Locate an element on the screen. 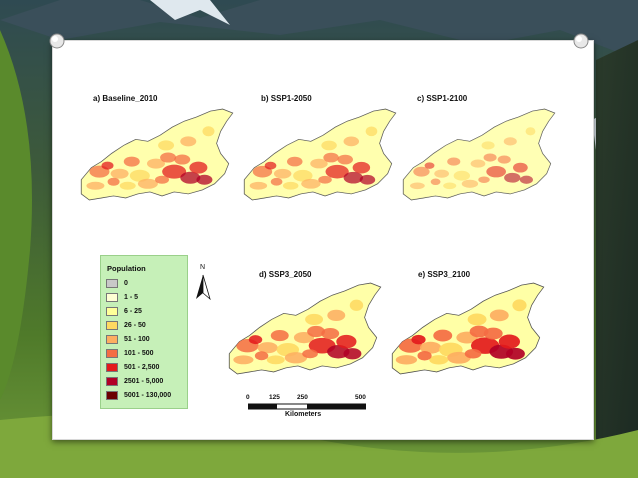  scale-tick-250: 250 is located at coordinates (302, 397).